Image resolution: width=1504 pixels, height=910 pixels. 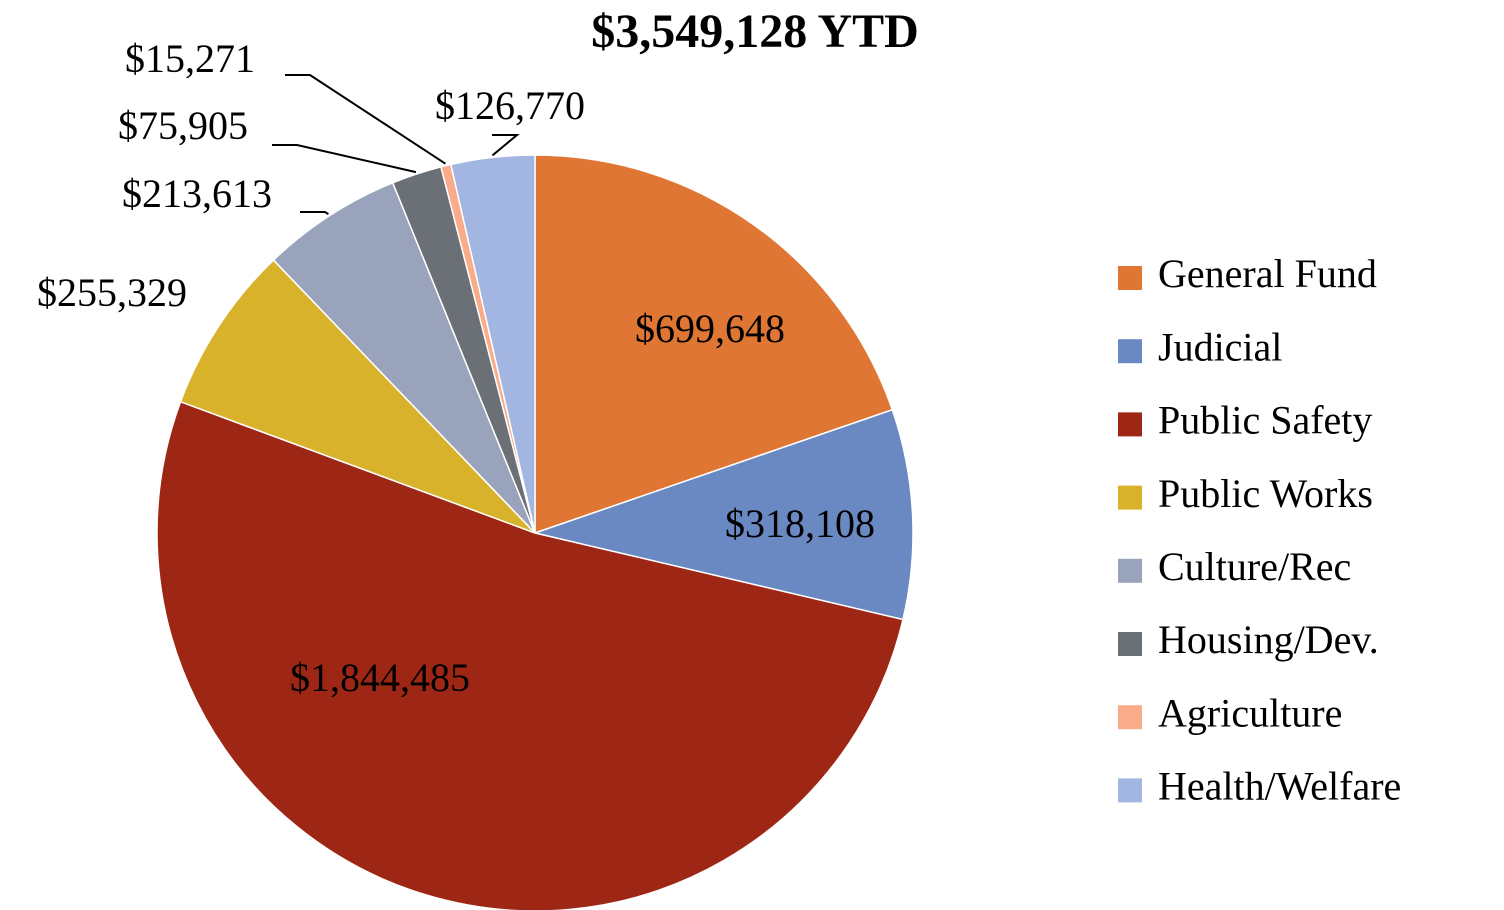 I want to click on legend-label: Judicial, so click(x=1220, y=346).